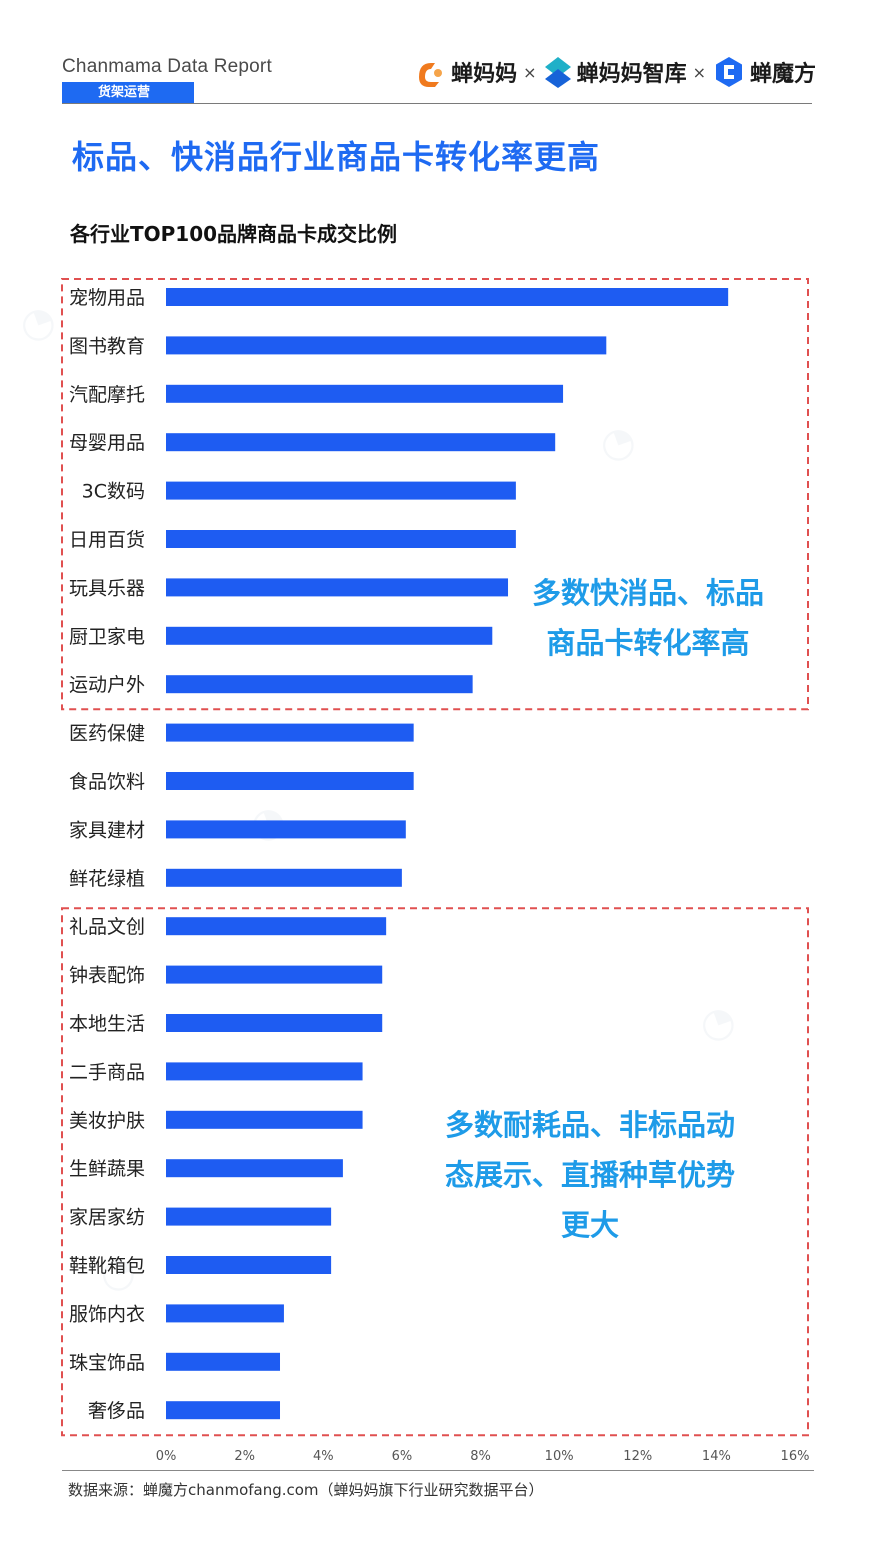 Image resolution: width=876 pixels, height=1559 pixels. Describe the element at coordinates (631, 74) in the screenshot. I see `logo-zhiku-text: 蝉妈妈智库` at that location.